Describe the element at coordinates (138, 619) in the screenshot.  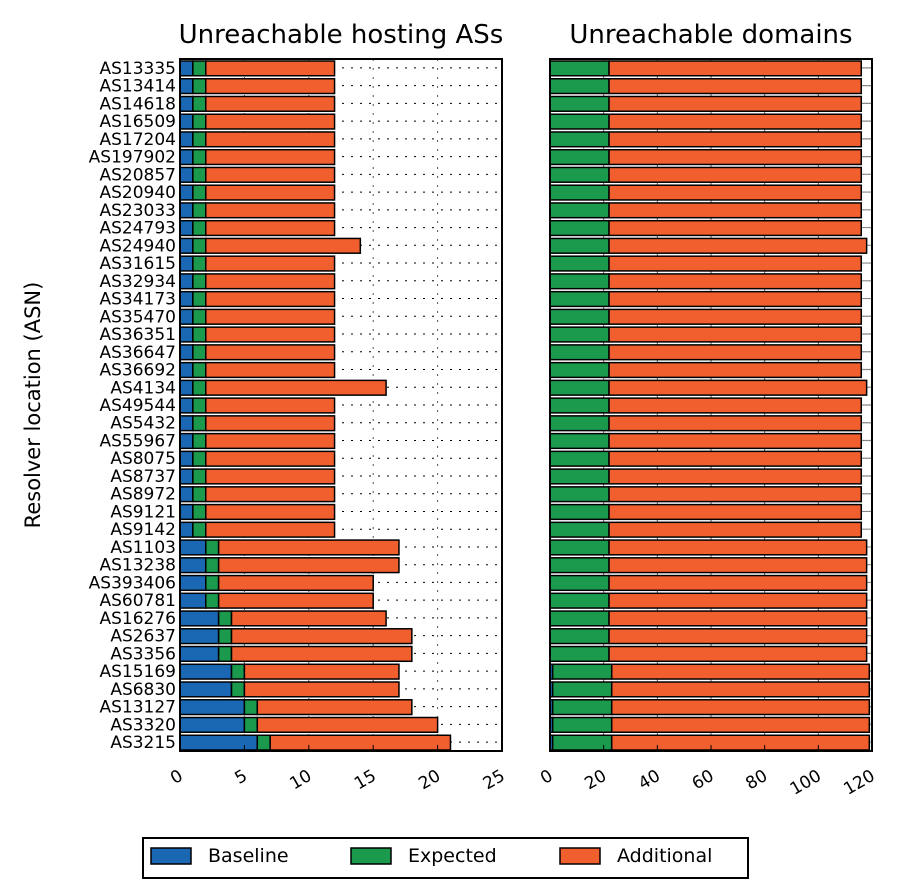
I see `category-label: AS16276` at that location.